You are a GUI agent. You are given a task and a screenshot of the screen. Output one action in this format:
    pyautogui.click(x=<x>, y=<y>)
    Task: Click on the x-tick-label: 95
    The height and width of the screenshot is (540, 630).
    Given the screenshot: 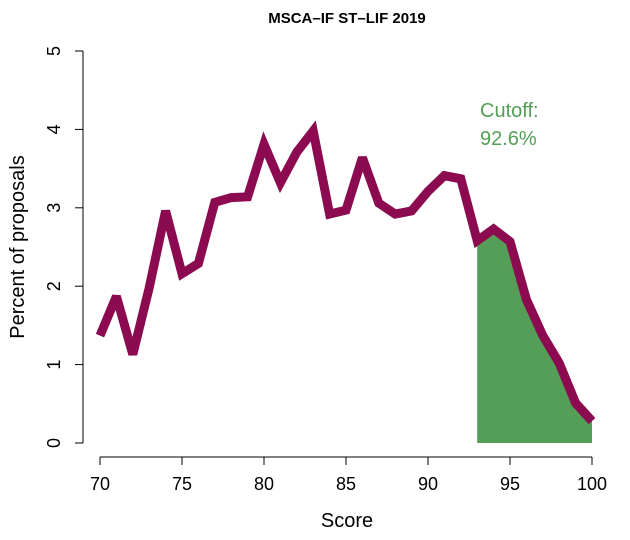 What is the action you would take?
    pyautogui.click(x=510, y=484)
    